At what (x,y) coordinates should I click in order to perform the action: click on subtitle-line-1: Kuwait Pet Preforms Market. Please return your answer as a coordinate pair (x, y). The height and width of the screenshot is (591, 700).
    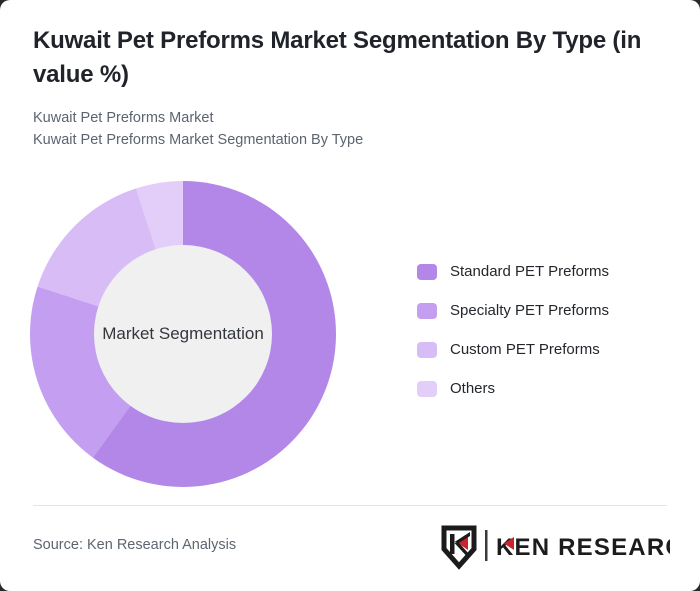
    Looking at the image, I should click on (123, 118).